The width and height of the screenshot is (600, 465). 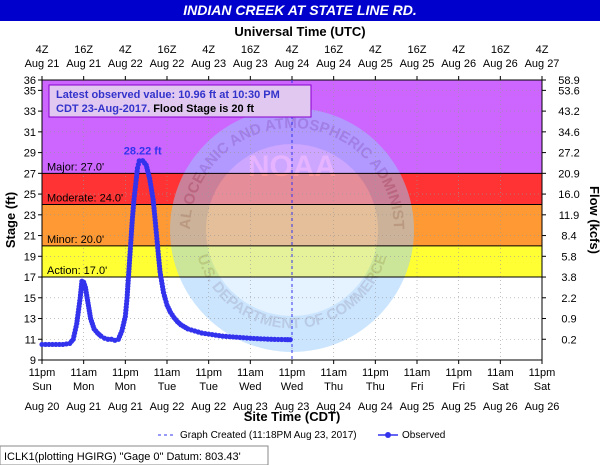 What do you see at coordinates (568, 154) in the screenshot?
I see `y2-tick-label: 27.2` at bounding box center [568, 154].